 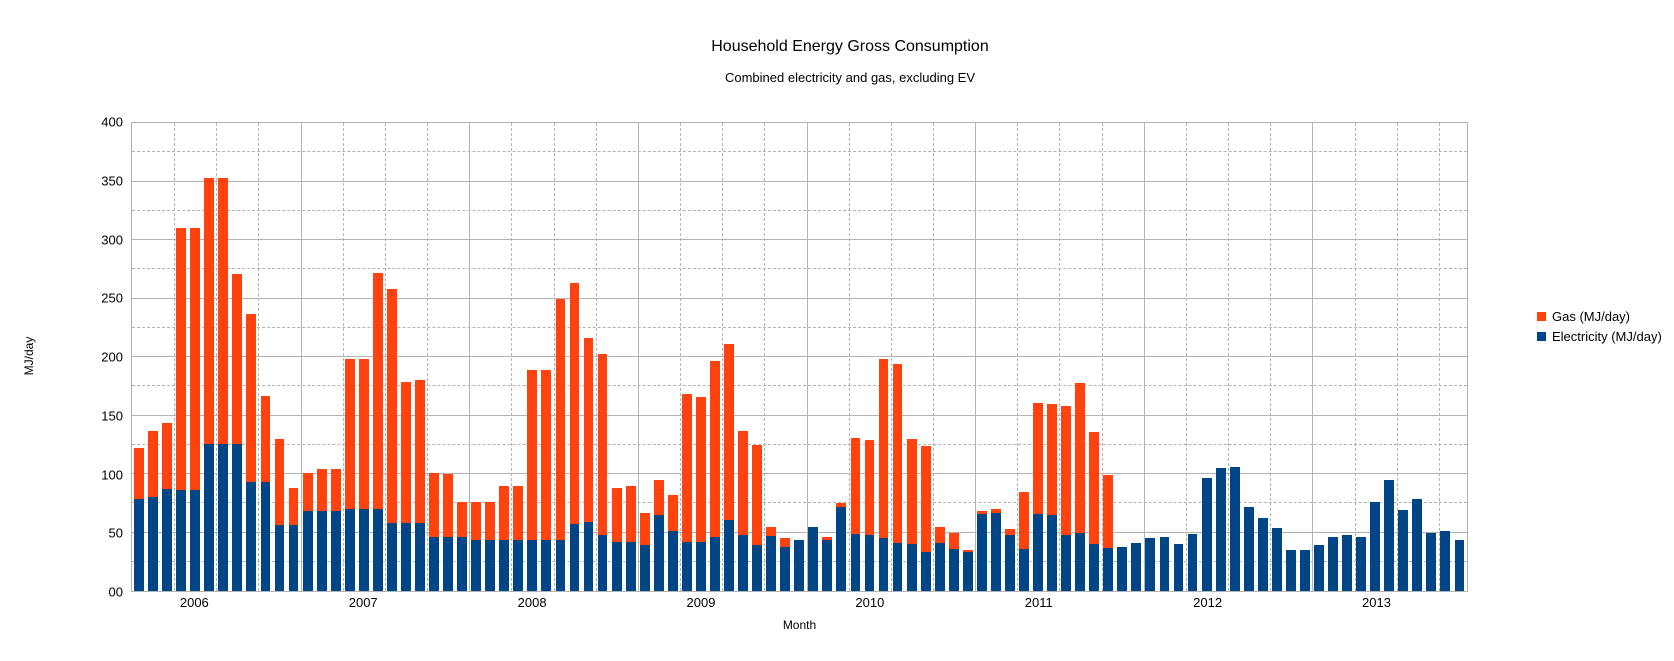 What do you see at coordinates (1541, 336) in the screenshot?
I see `electricity-series-swatch-icon` at bounding box center [1541, 336].